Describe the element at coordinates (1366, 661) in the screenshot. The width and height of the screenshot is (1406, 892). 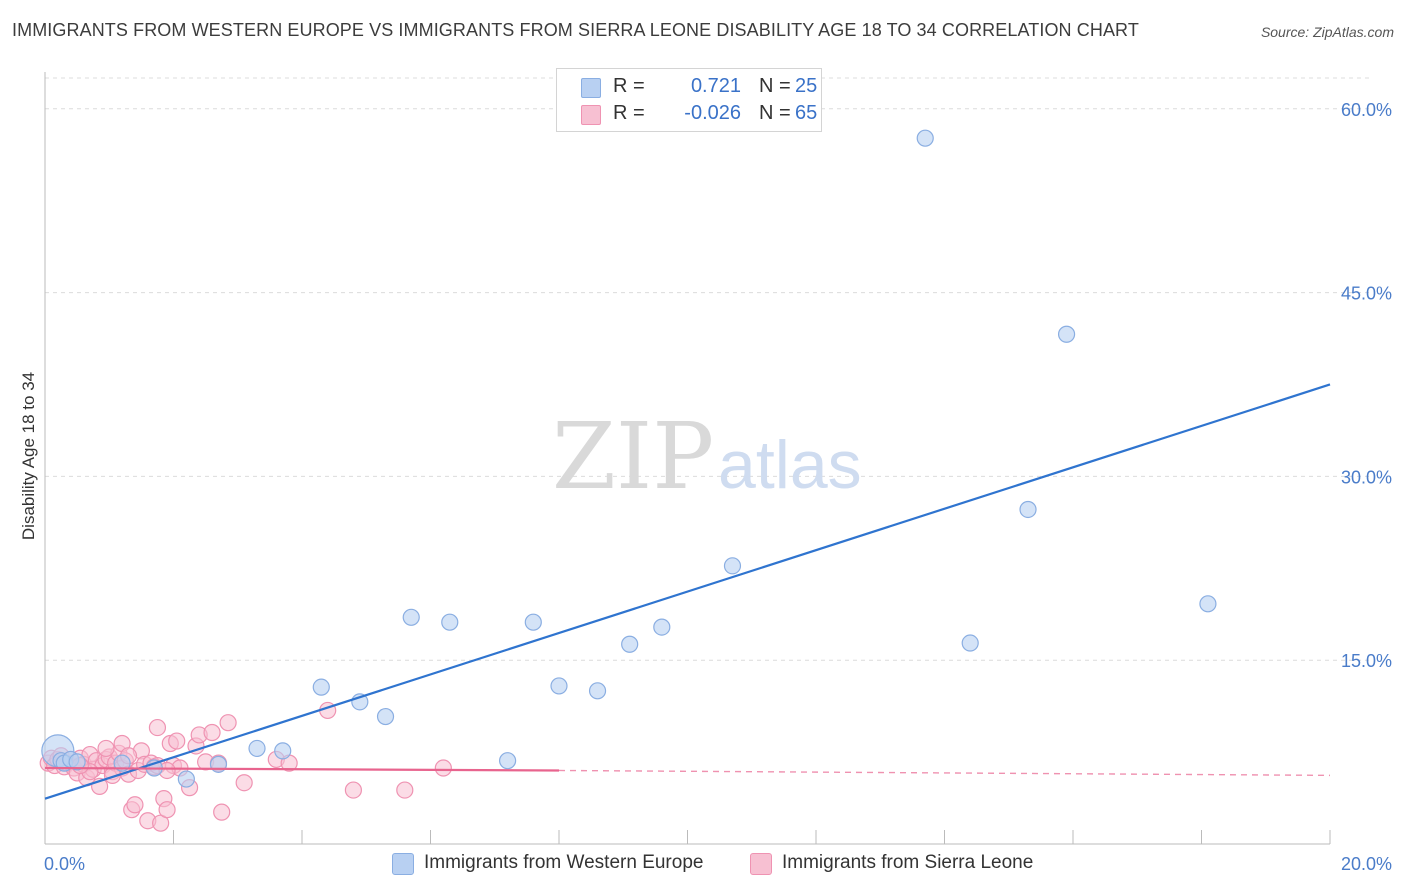
I see `y-tick-label: 15.0%` at that location.